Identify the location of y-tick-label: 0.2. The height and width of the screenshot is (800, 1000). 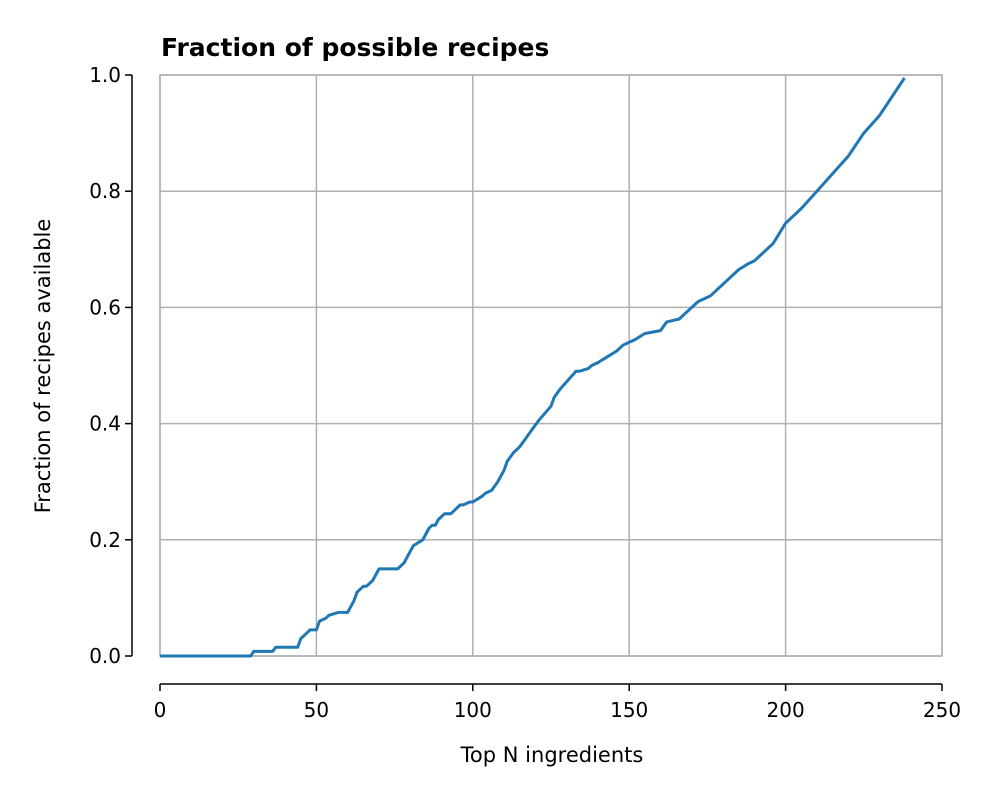
(105, 540).